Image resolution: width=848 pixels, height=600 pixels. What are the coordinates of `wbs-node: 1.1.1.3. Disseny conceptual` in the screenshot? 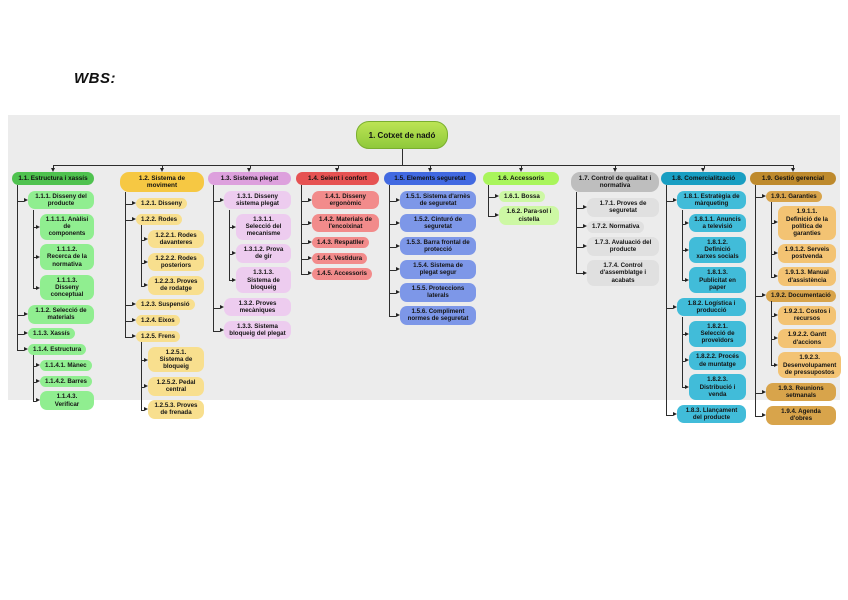 It's located at (67, 287).